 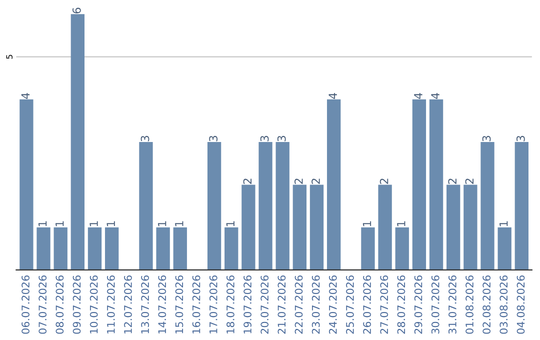 What do you see at coordinates (418, 304) in the screenshot?
I see `x-tick-label: 29.07.2026` at bounding box center [418, 304].